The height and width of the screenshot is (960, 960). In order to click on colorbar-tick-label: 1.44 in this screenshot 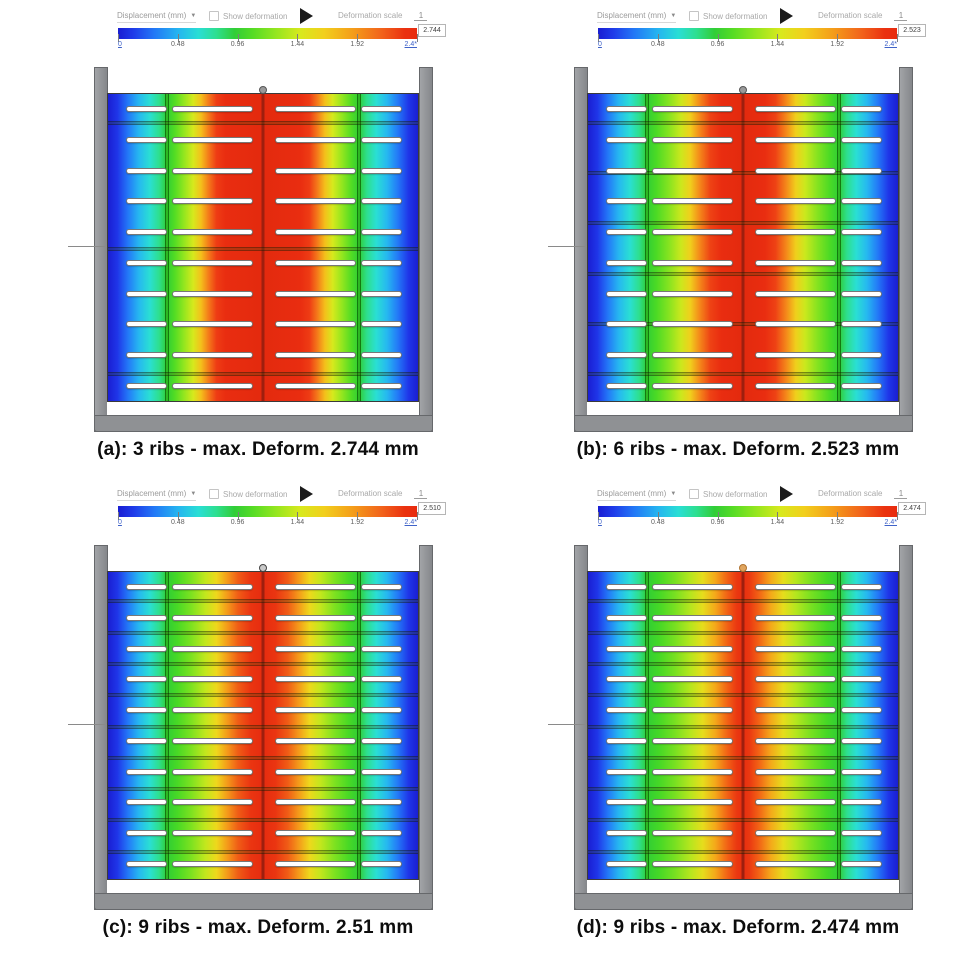, I will do `click(777, 522)`.